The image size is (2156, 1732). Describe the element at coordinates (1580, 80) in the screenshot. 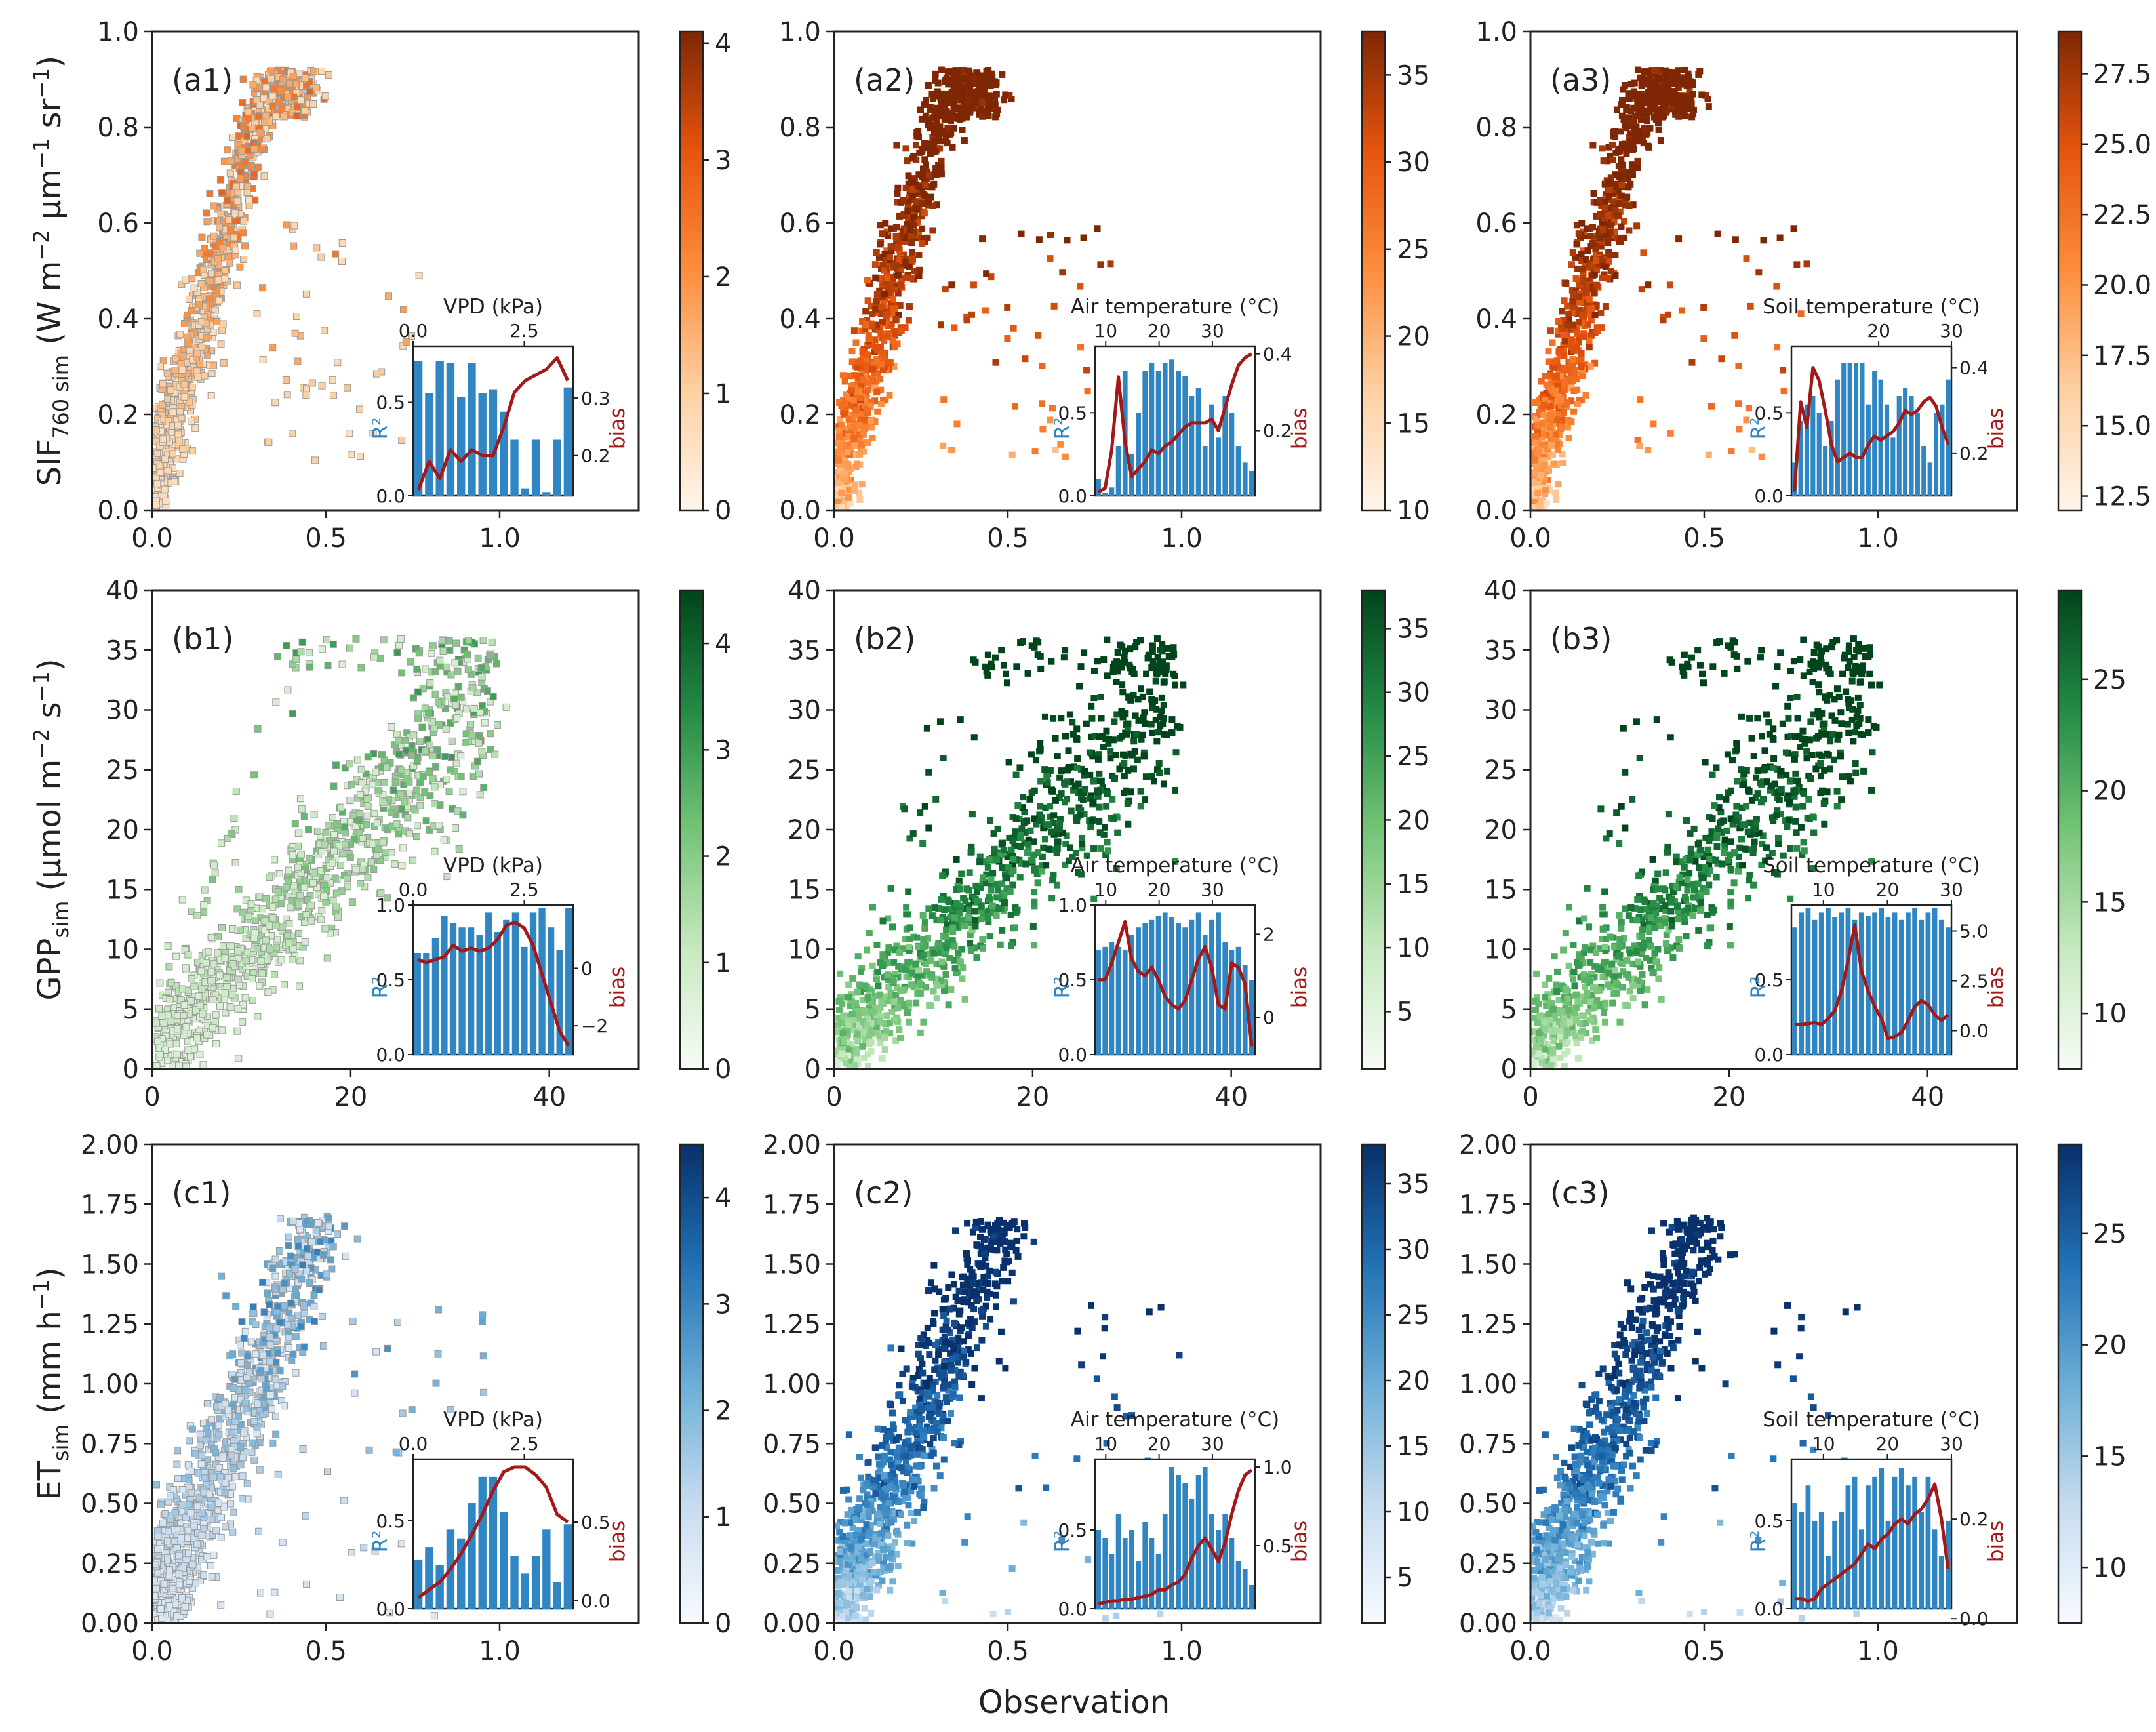

I see `panel-label: (a3)` at that location.